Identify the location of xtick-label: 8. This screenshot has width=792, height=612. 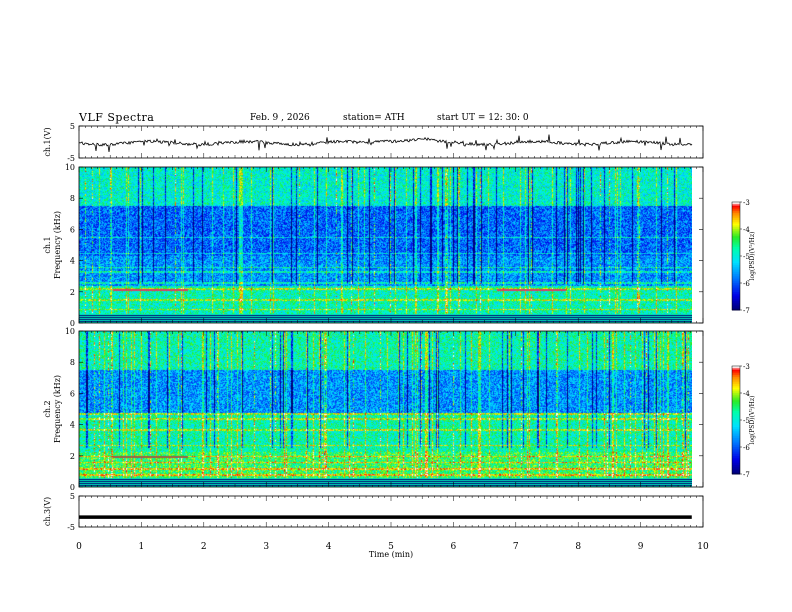
(578, 547).